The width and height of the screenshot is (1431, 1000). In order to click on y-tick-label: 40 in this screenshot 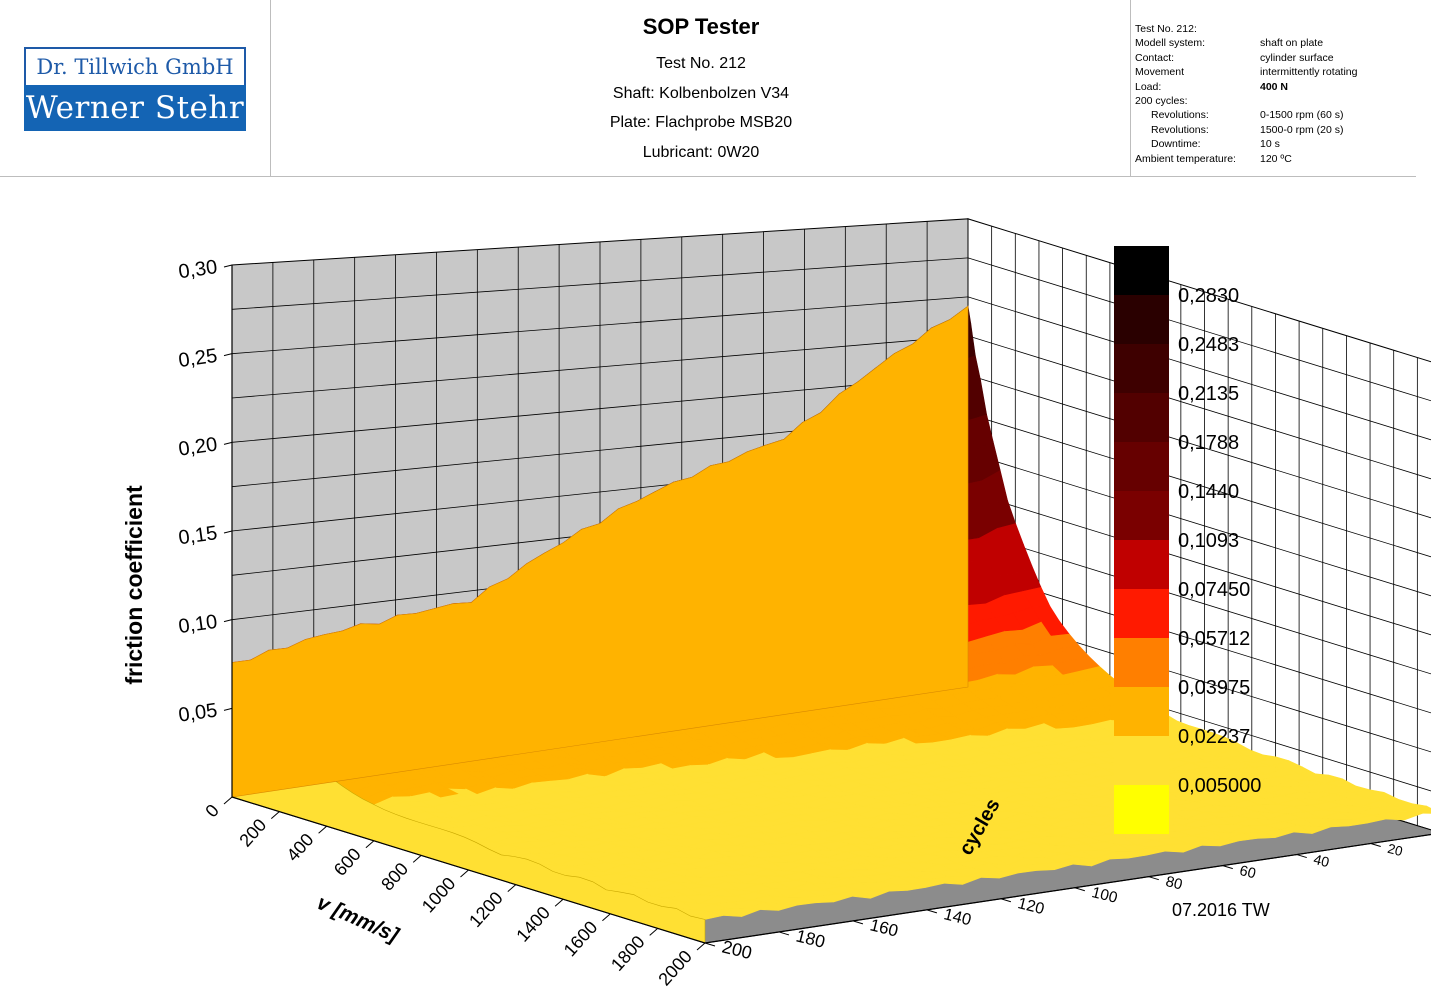, I will do `click(1321, 860)`.